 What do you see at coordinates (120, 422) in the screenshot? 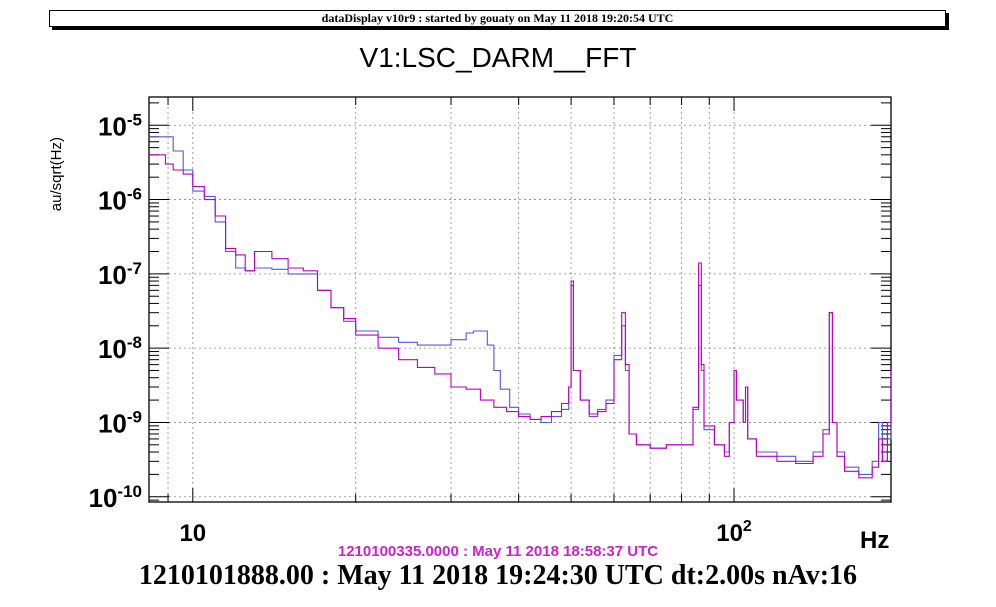
I see `y-tick-label: 10⁻⁹` at bounding box center [120, 422].